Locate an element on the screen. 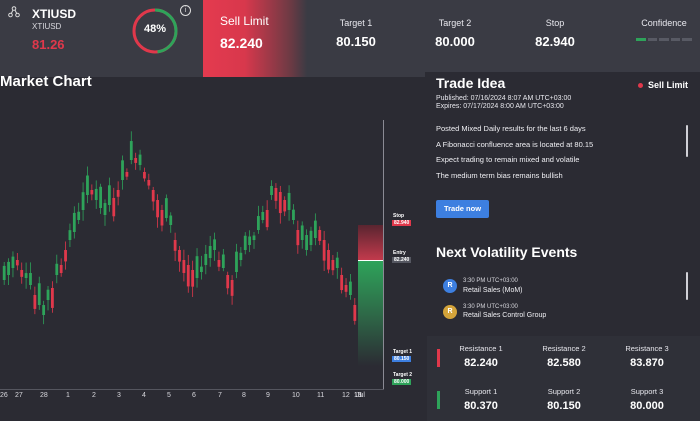 This screenshot has height=421, width=700. sentiment-gauge is located at coordinates (155, 31).